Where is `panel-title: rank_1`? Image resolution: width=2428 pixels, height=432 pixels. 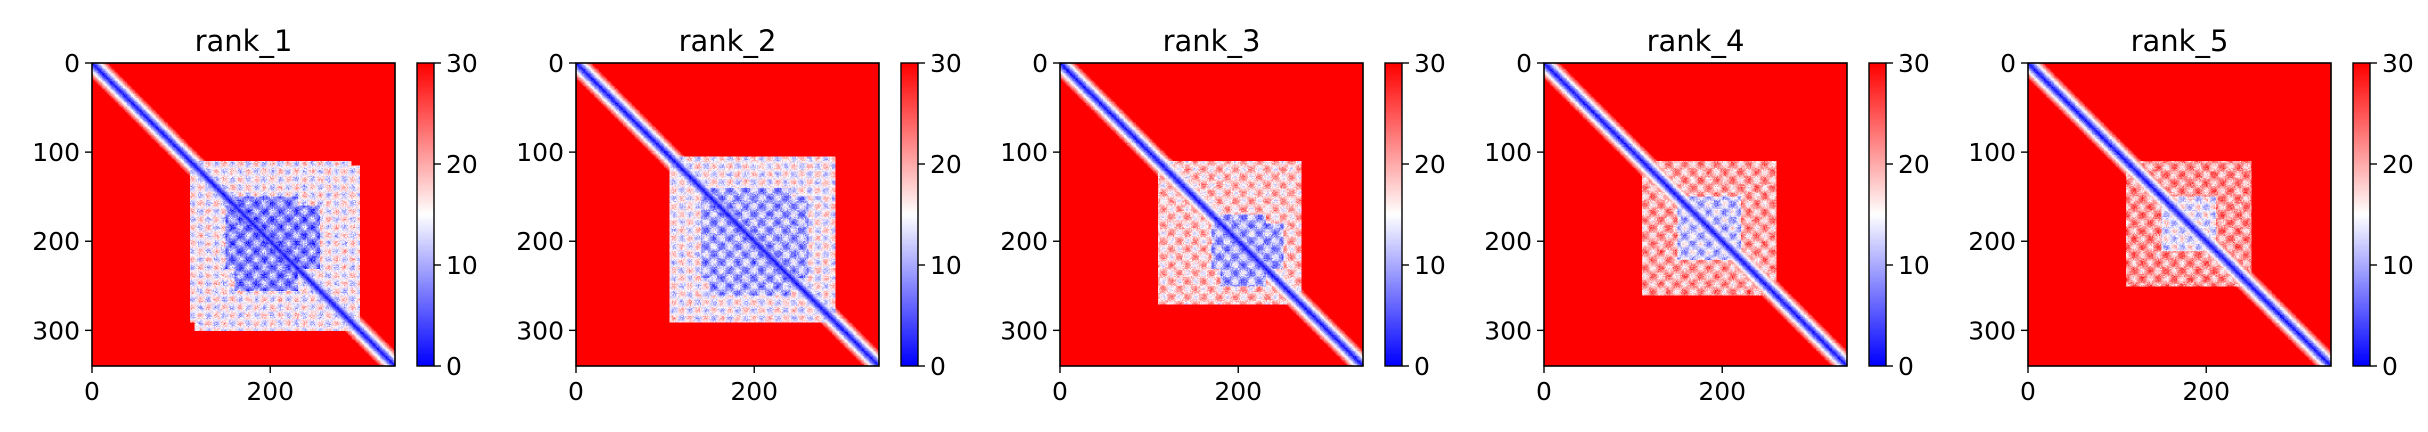 panel-title: rank_1 is located at coordinates (244, 41).